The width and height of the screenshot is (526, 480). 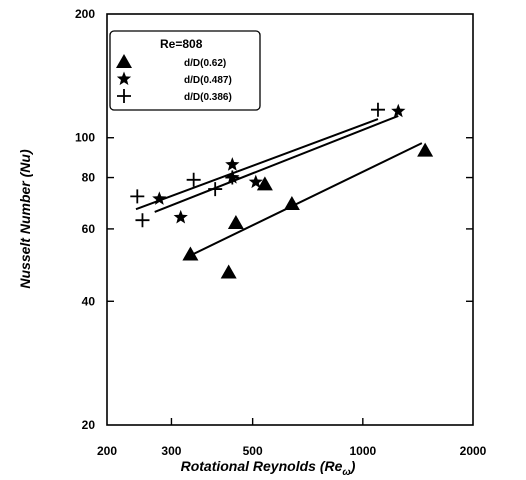 What do you see at coordinates (181, 44) in the screenshot?
I see `legend-title: Re=808` at bounding box center [181, 44].